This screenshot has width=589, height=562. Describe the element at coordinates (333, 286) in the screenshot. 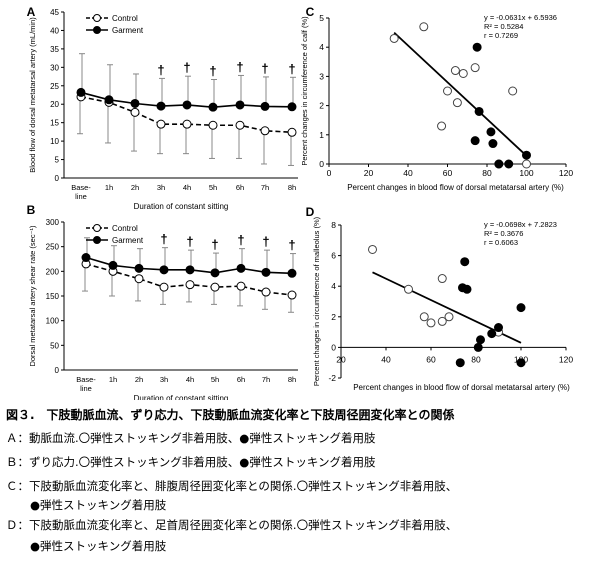

I see `y-tick-label-D: 4` at that location.